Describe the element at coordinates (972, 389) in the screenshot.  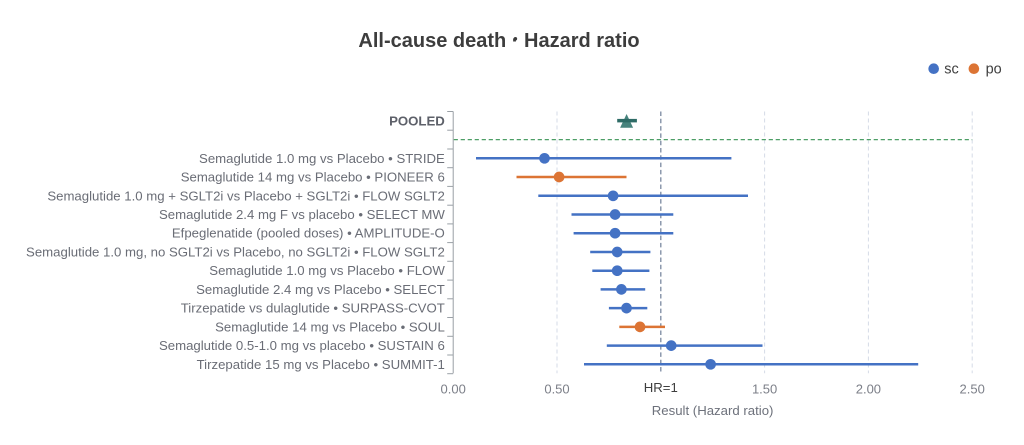
I see `svg-text: 2.50` at that location.